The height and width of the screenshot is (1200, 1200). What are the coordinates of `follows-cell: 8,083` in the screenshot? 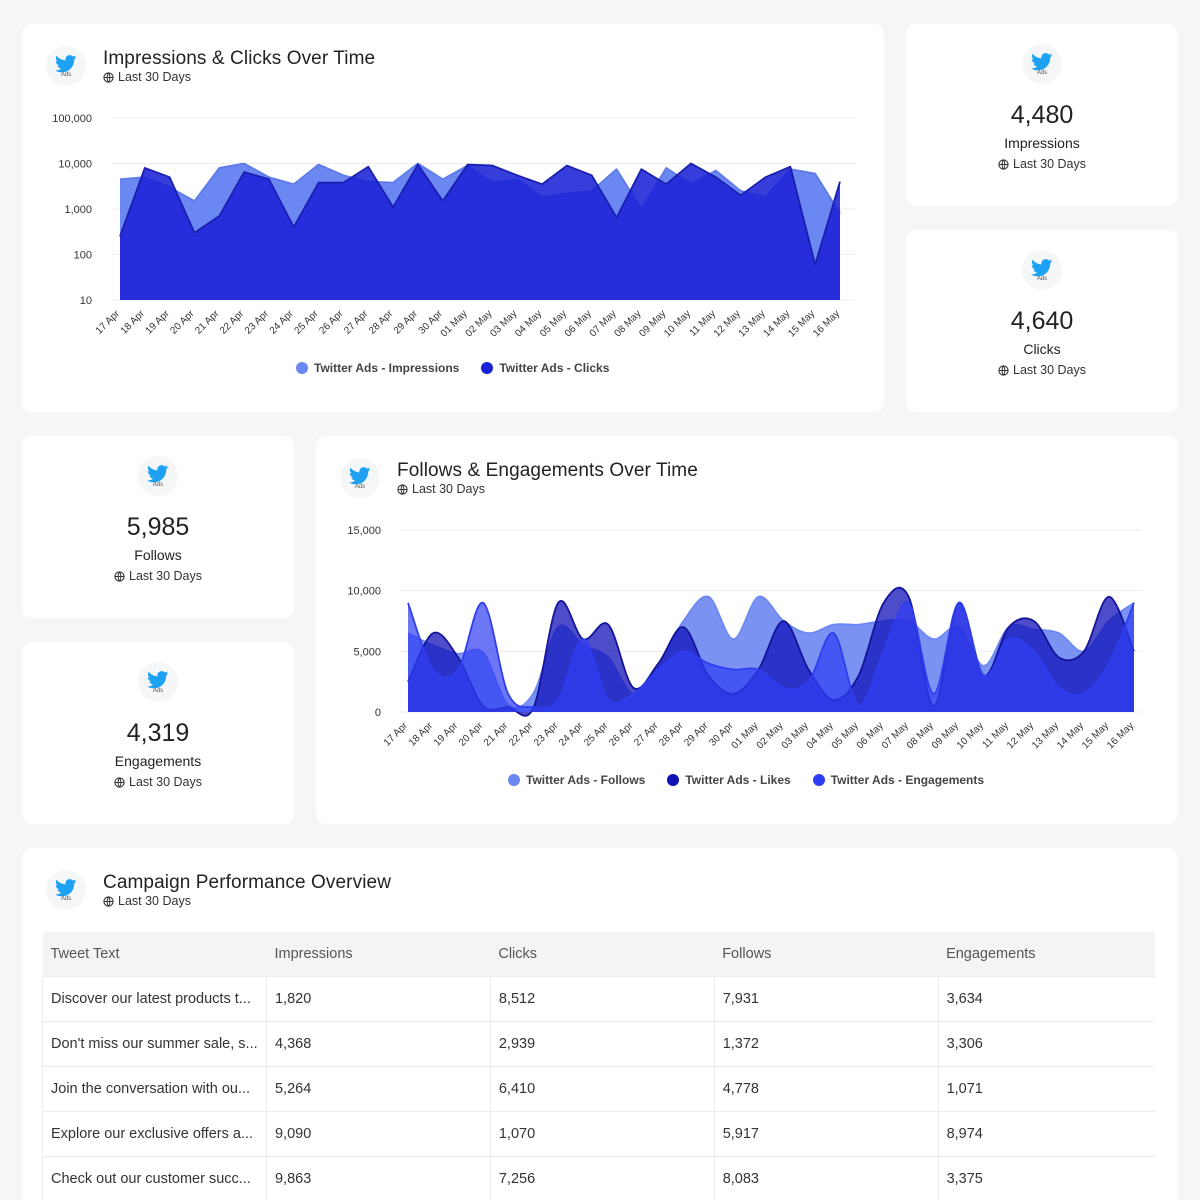 It's located at (826, 1177).